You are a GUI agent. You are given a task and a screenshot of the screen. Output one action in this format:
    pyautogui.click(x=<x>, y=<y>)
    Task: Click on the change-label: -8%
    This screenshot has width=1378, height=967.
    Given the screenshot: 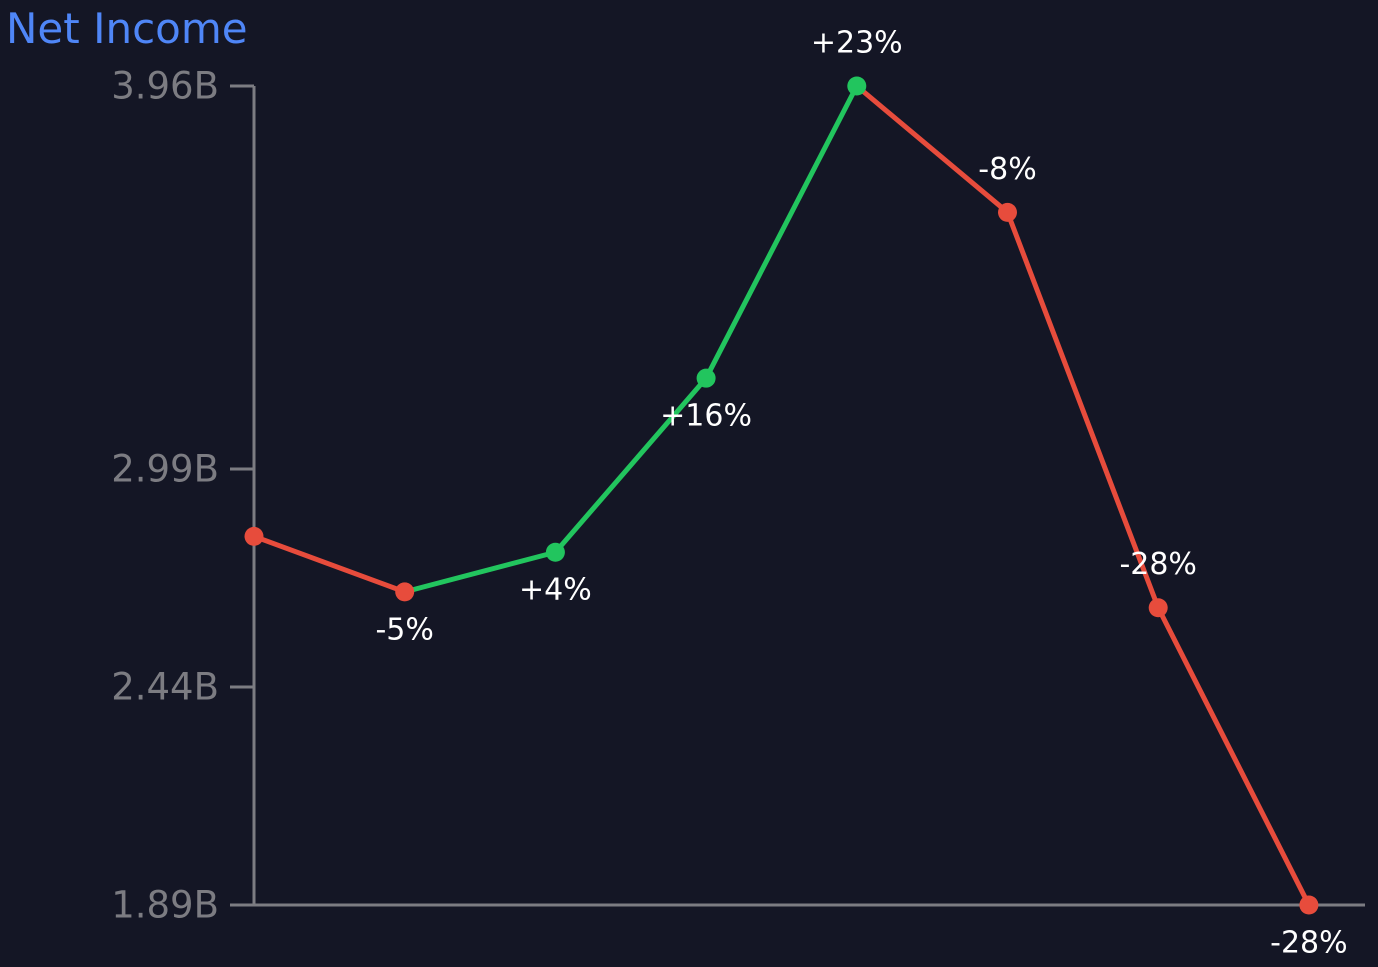 What is the action you would take?
    pyautogui.click(x=1007, y=169)
    